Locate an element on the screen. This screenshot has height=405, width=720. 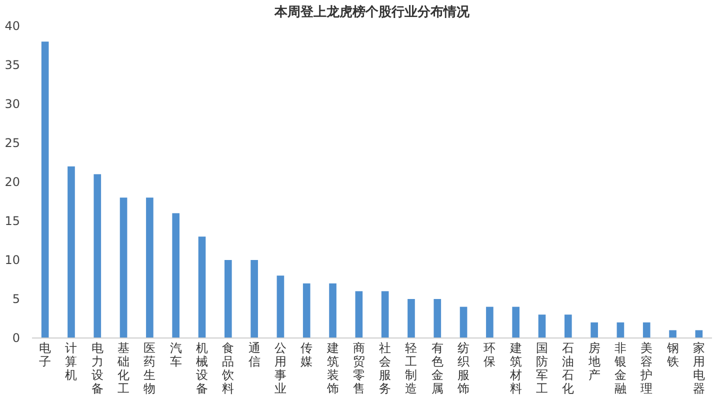
x-tick-label: 美容护理 is located at coordinates (646, 368).